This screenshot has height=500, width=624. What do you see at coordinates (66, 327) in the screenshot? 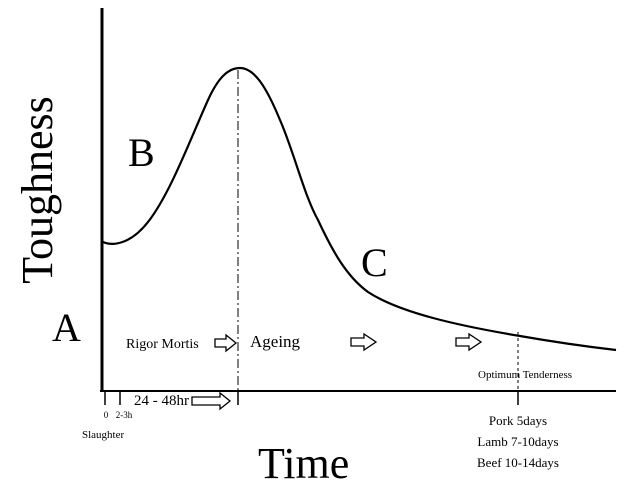
I see `region-label-a: A` at bounding box center [66, 327].